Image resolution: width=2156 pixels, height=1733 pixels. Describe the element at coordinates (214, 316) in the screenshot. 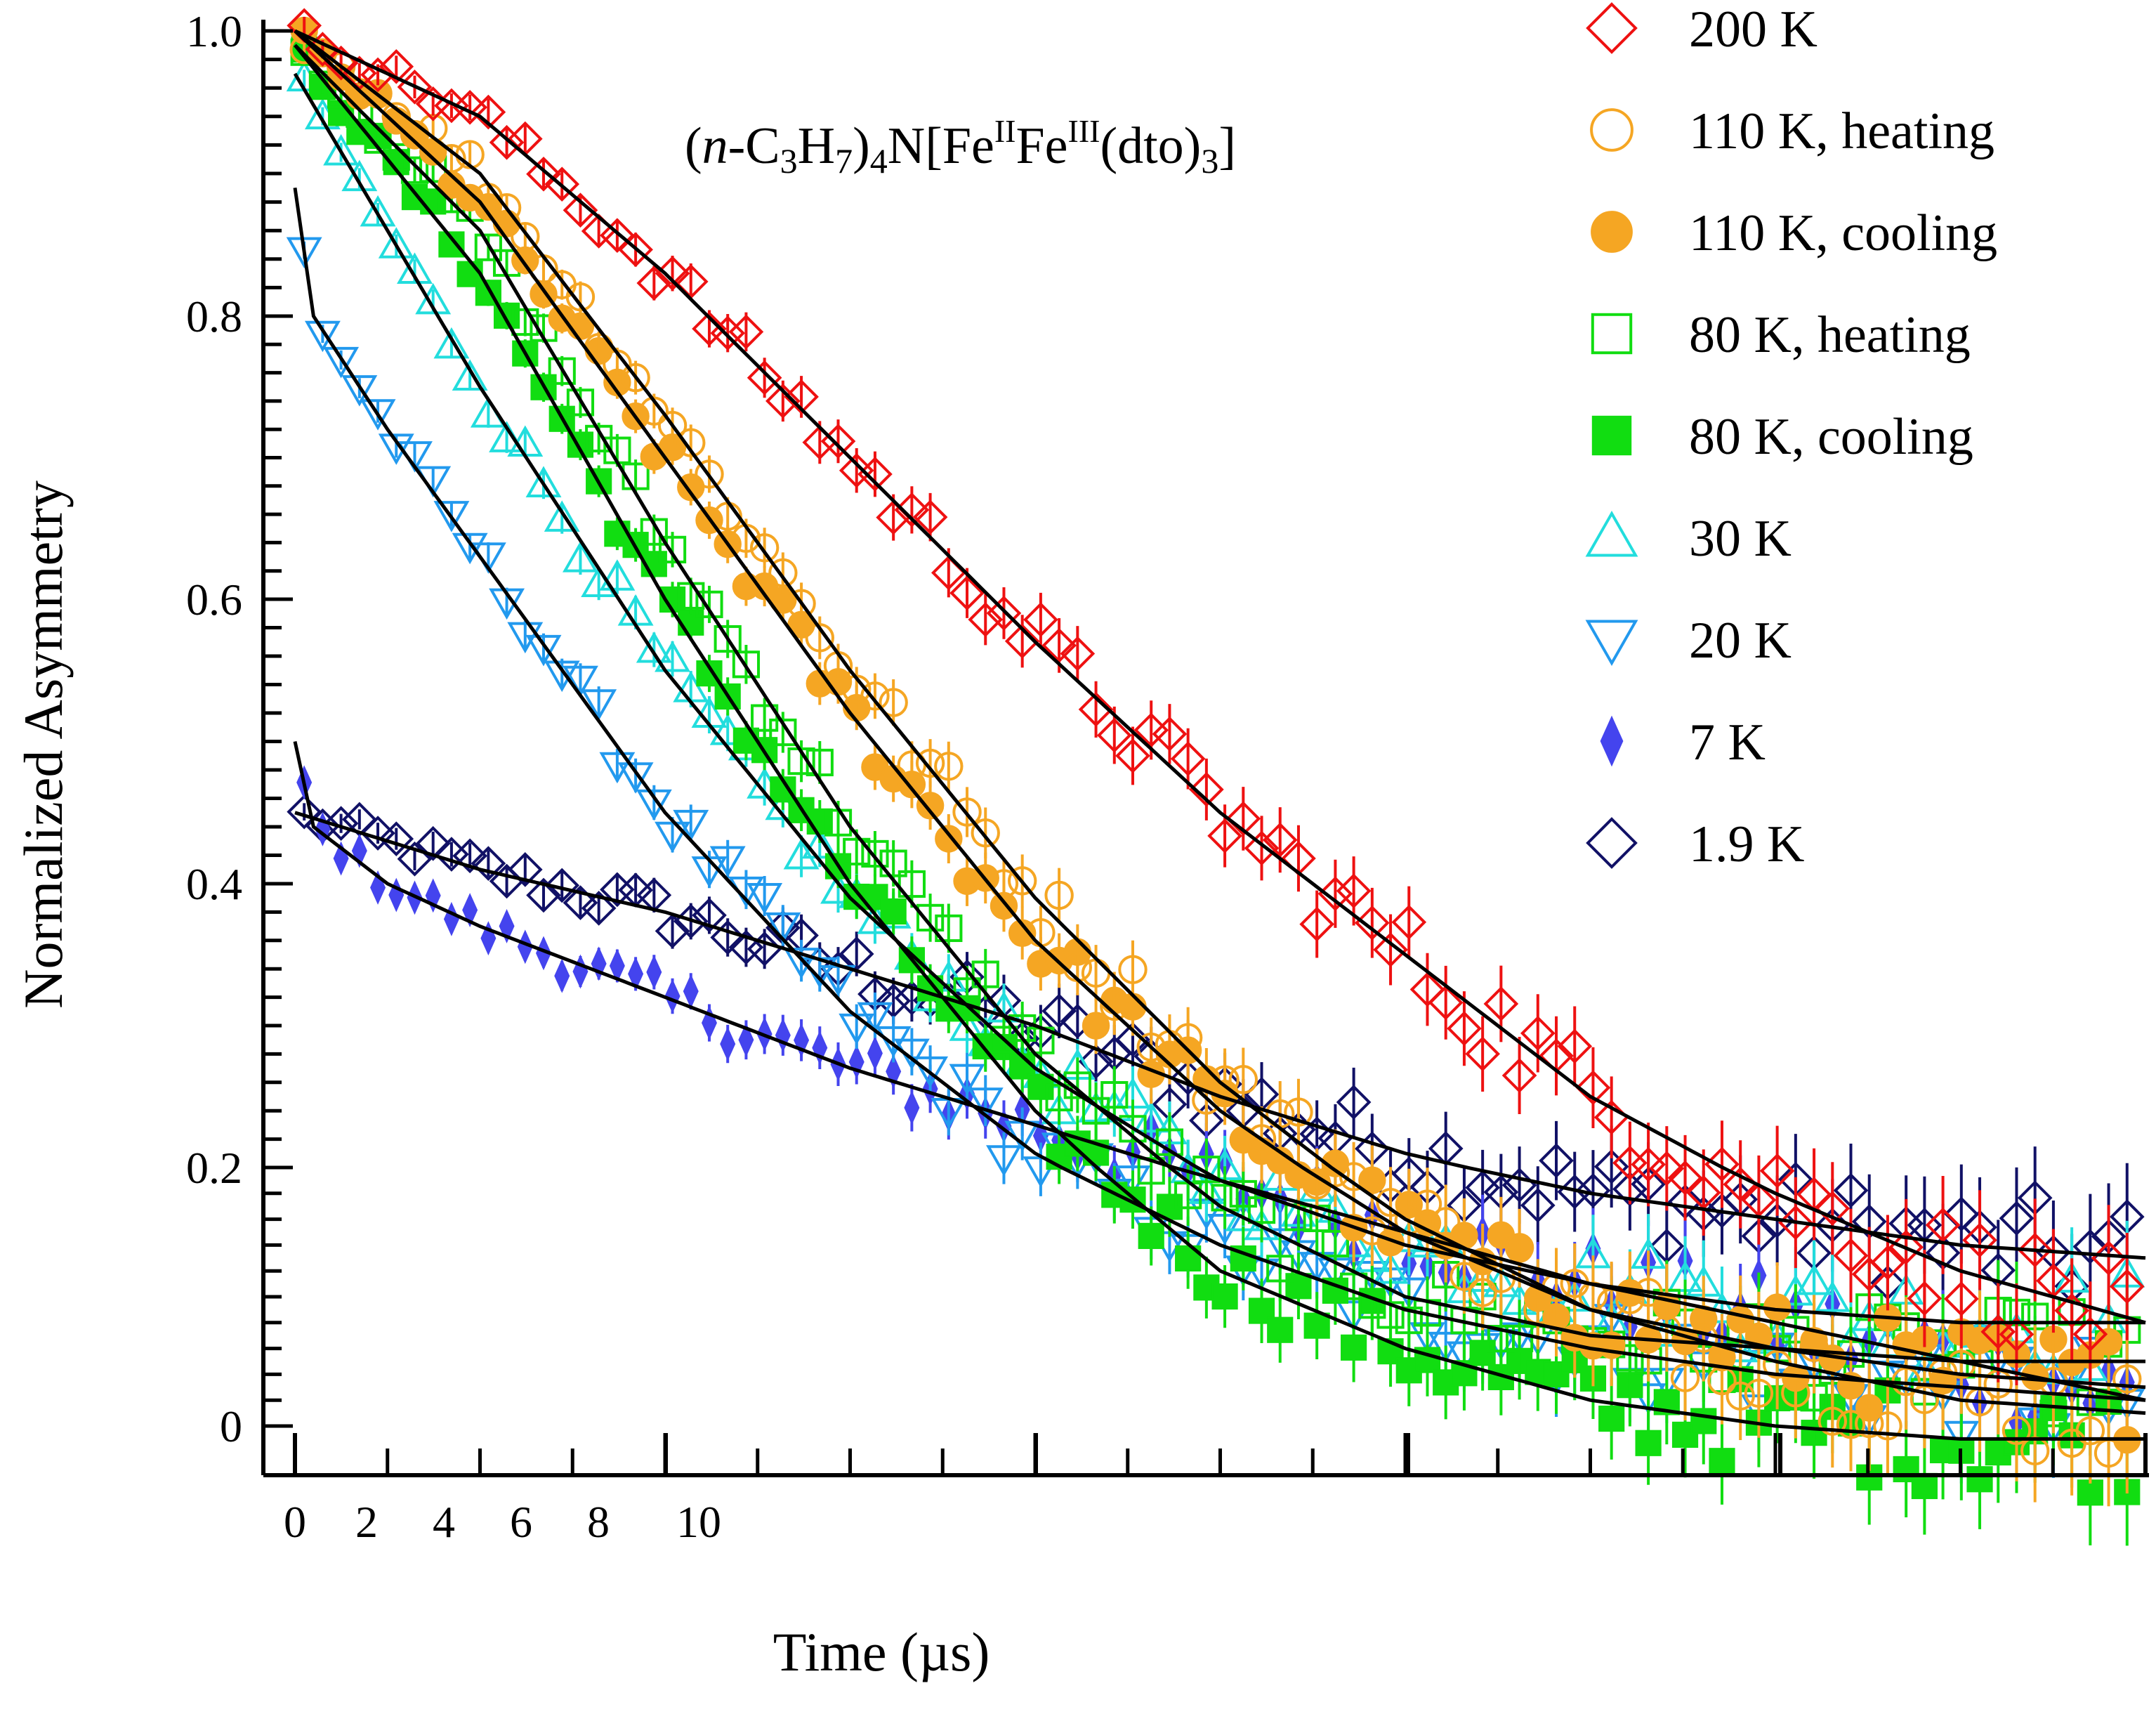

I see `y-tick-label: 0.8` at that location.